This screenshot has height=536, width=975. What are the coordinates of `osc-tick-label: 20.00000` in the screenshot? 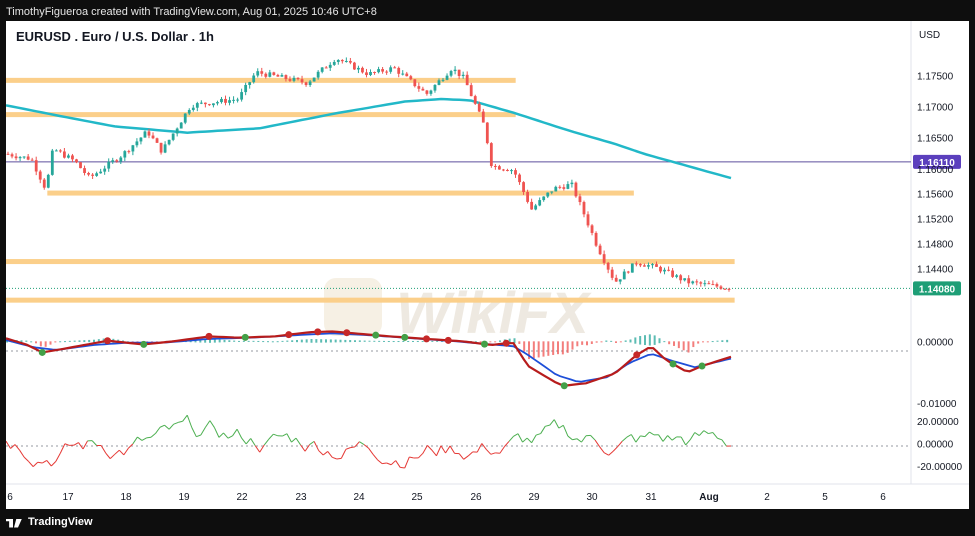 It's located at (938, 422).